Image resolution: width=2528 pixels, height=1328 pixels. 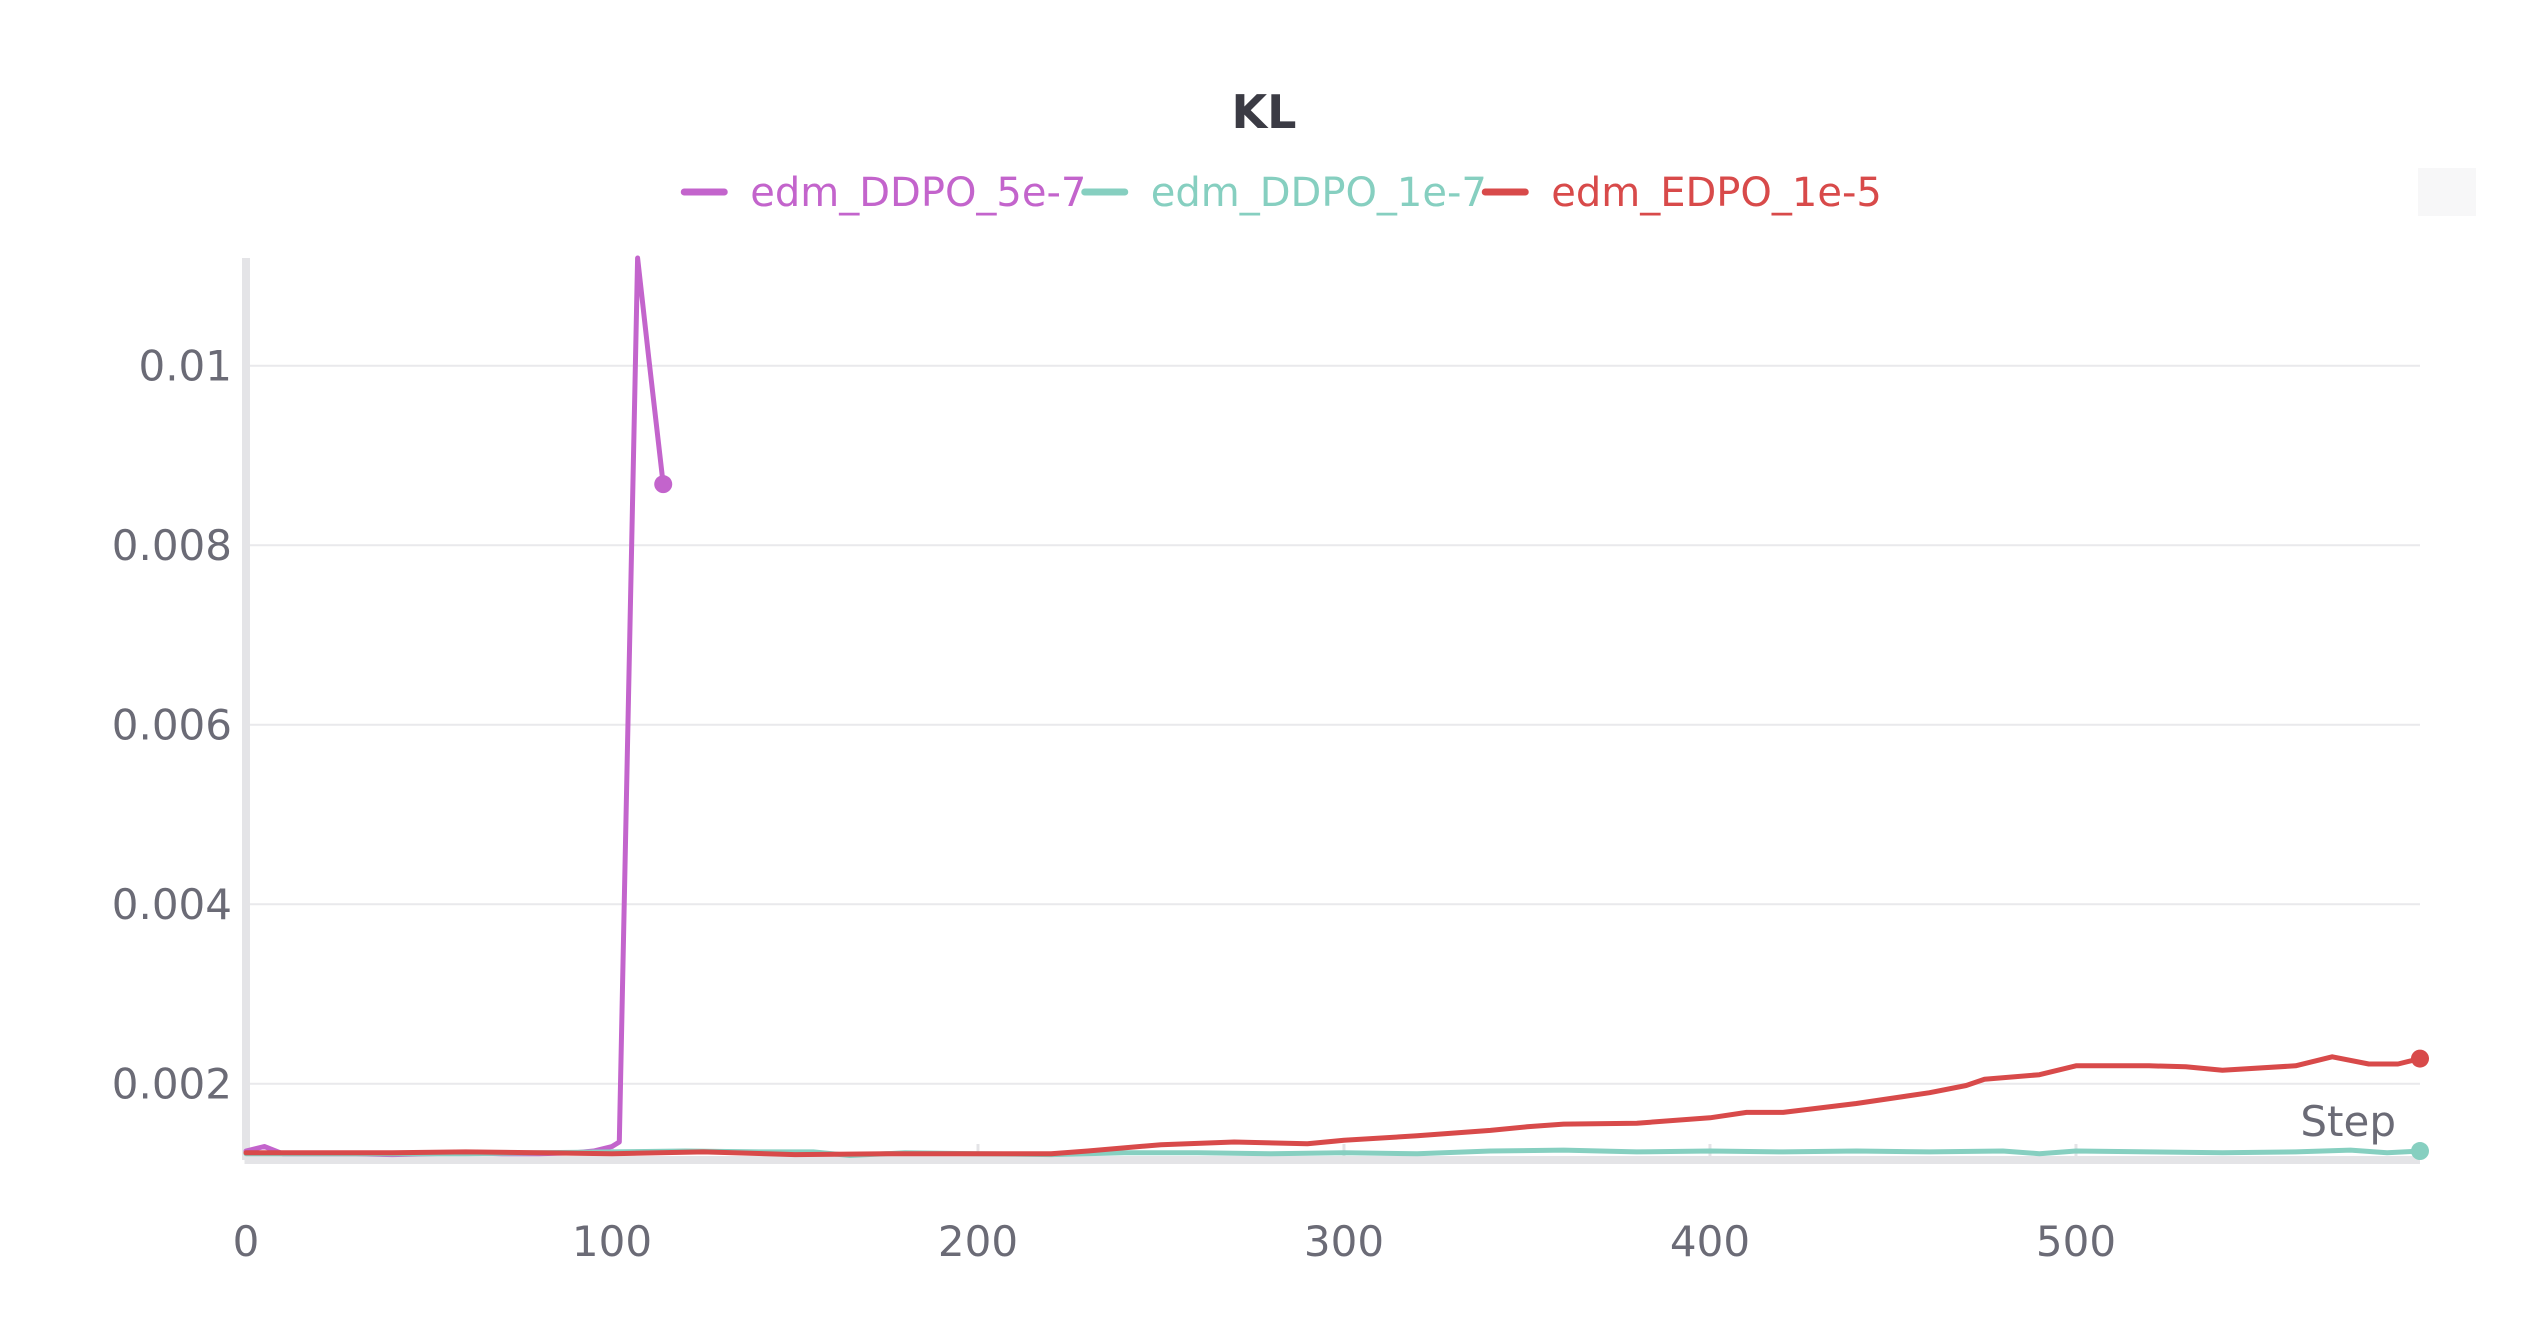 What do you see at coordinates (246, 1241) in the screenshot?
I see `x-tick-label: 0` at bounding box center [246, 1241].